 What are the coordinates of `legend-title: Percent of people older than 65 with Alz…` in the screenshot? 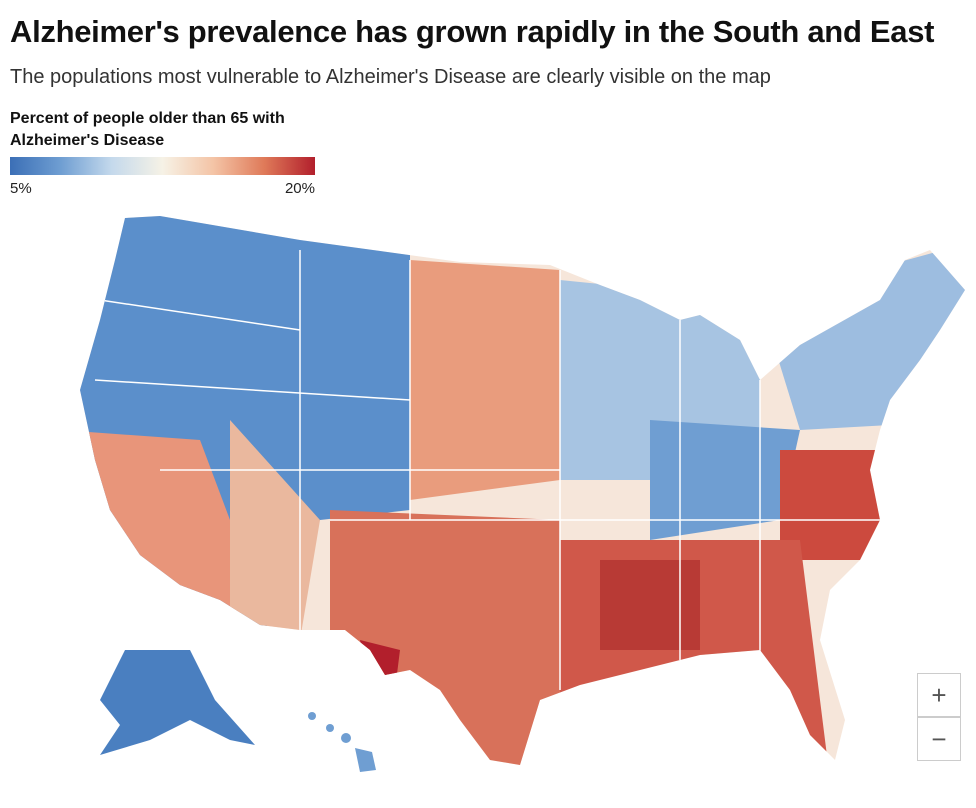 It's located at (147, 129).